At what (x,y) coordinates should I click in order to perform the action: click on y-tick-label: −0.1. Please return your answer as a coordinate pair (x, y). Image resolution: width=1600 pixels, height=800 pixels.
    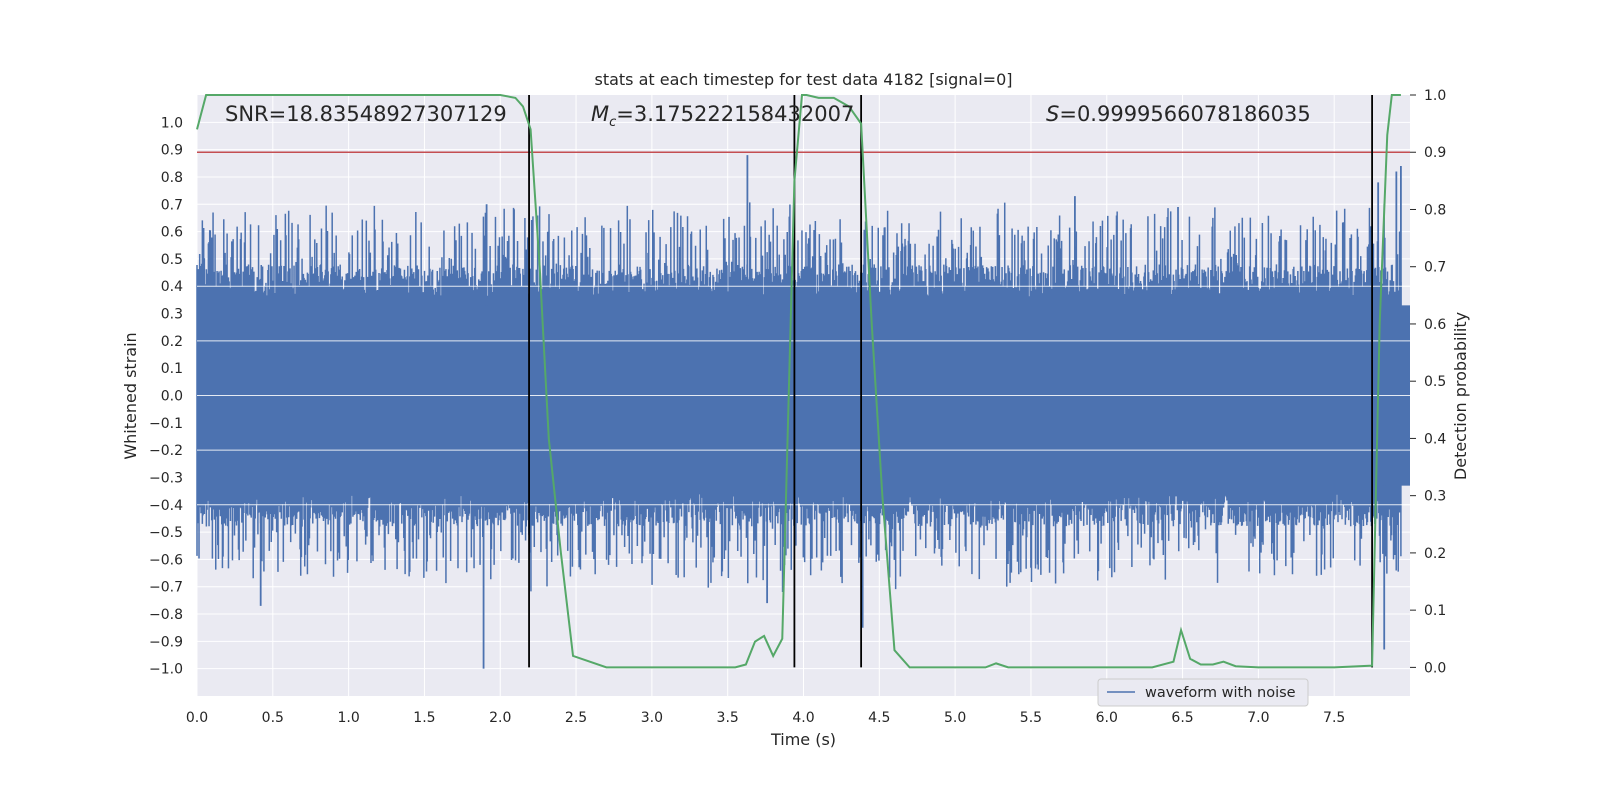
    Looking at the image, I should click on (166, 424).